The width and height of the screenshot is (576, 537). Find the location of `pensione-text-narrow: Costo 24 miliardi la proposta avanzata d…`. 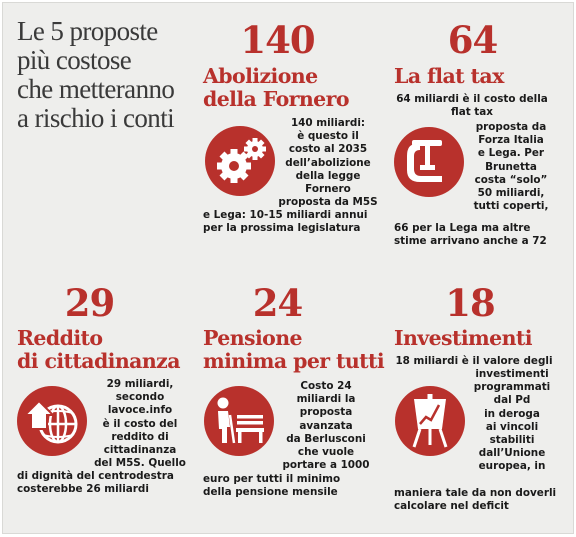

pensione-text-narrow: Costo 24 miliardi la proposta avanzata d… is located at coordinates (326, 426).